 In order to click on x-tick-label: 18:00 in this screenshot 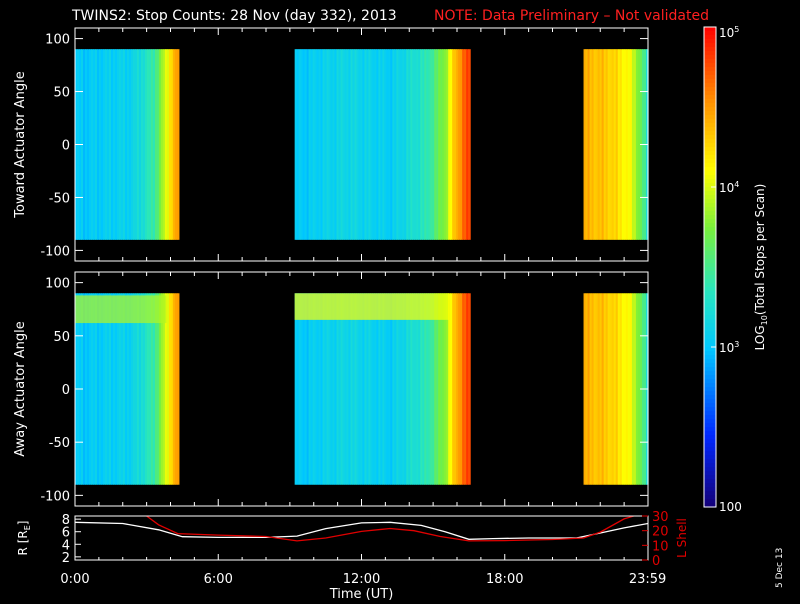, I will do `click(504, 579)`.